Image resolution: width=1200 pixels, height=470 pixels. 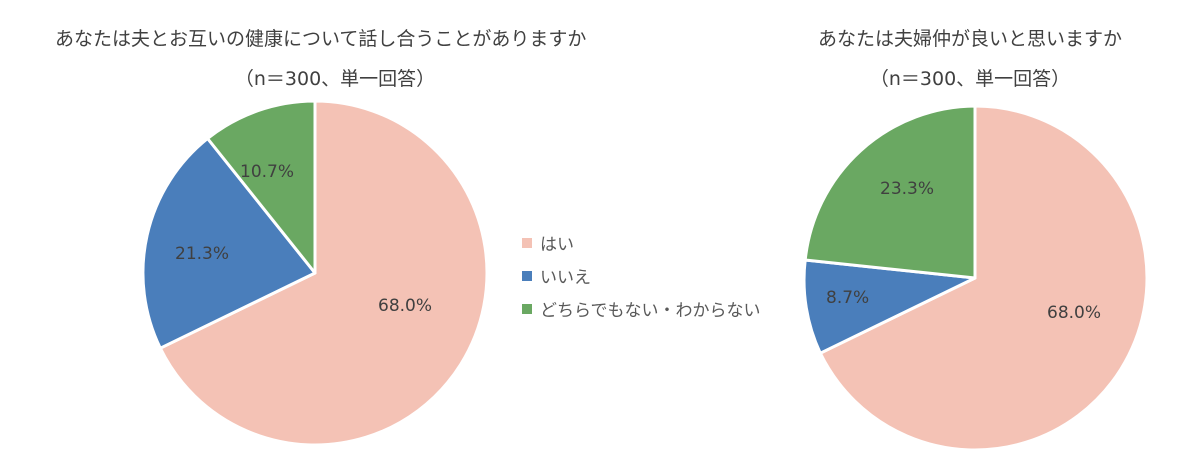 What do you see at coordinates (907, 189) in the screenshot?
I see `pie2-label-neither: 23.3%` at bounding box center [907, 189].